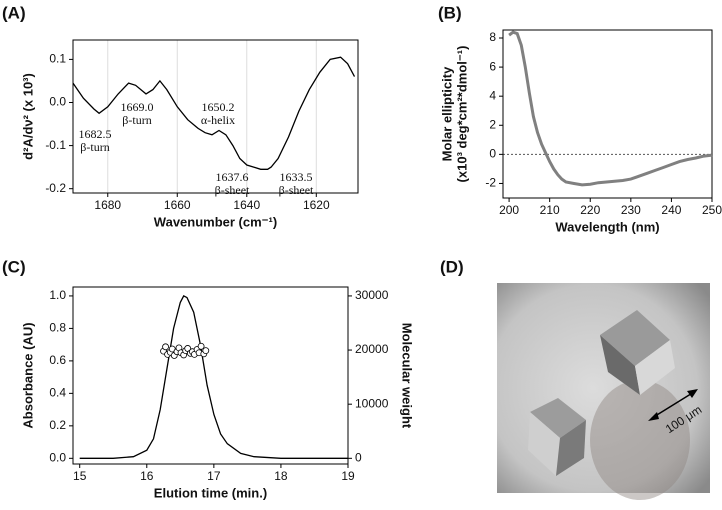 This screenshot has width=722, height=510. What do you see at coordinates (492, 154) in the screenshot?
I see `y-tick-label: 0` at bounding box center [492, 154].